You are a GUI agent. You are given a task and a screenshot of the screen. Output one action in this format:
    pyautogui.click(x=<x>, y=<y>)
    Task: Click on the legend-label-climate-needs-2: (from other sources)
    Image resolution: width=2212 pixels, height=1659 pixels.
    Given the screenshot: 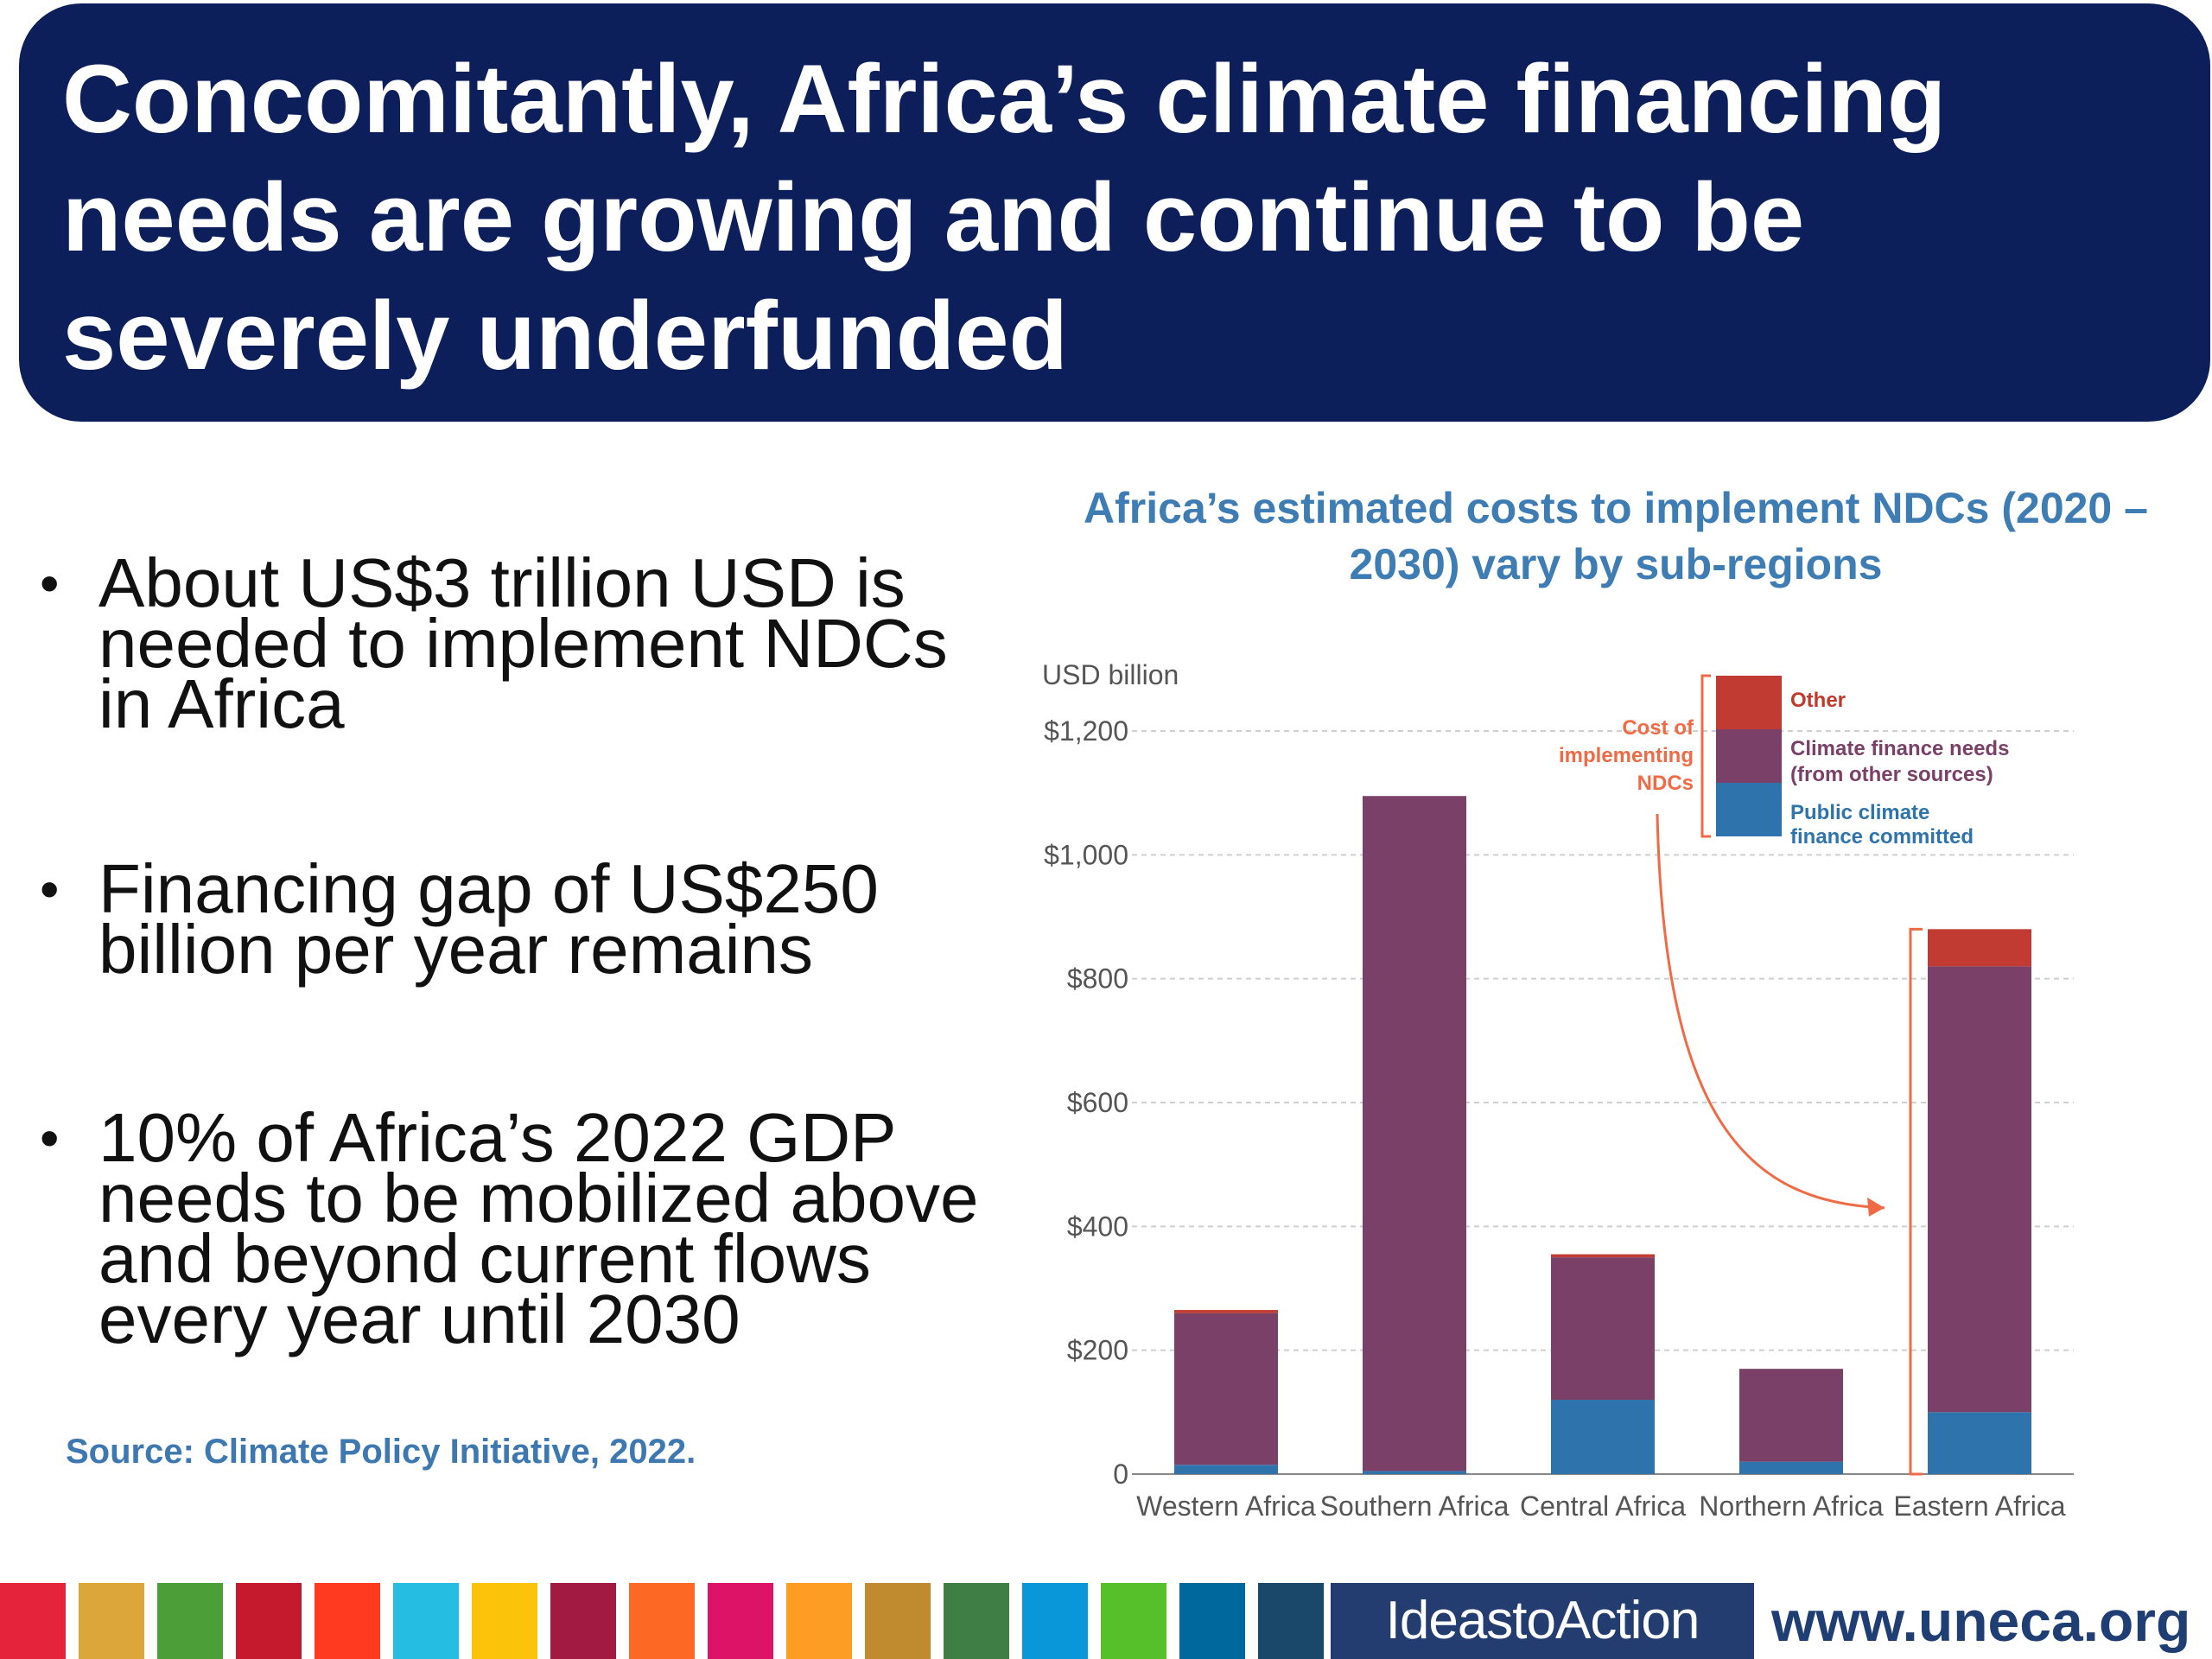 What is the action you would take?
    pyautogui.click(x=1891, y=774)
    